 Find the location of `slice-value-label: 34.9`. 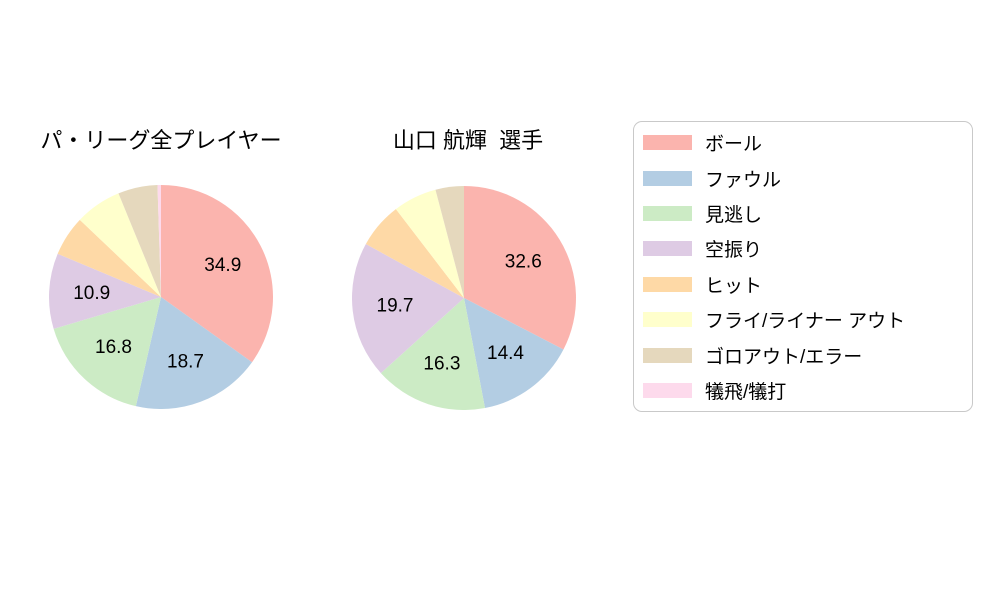

slice-value-label: 34.9 is located at coordinates (222, 265).